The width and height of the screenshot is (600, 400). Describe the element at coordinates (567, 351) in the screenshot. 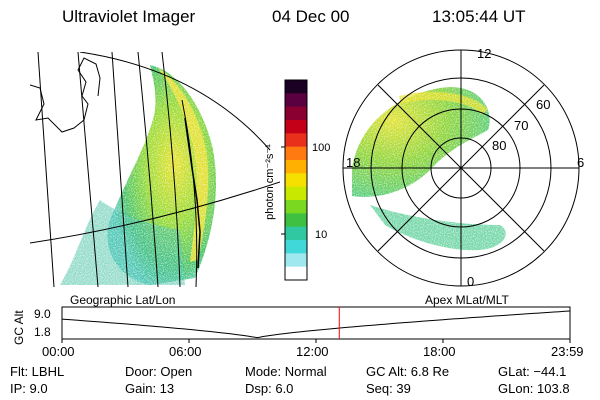

I see `time-tick-label-2359: 23:59` at that location.